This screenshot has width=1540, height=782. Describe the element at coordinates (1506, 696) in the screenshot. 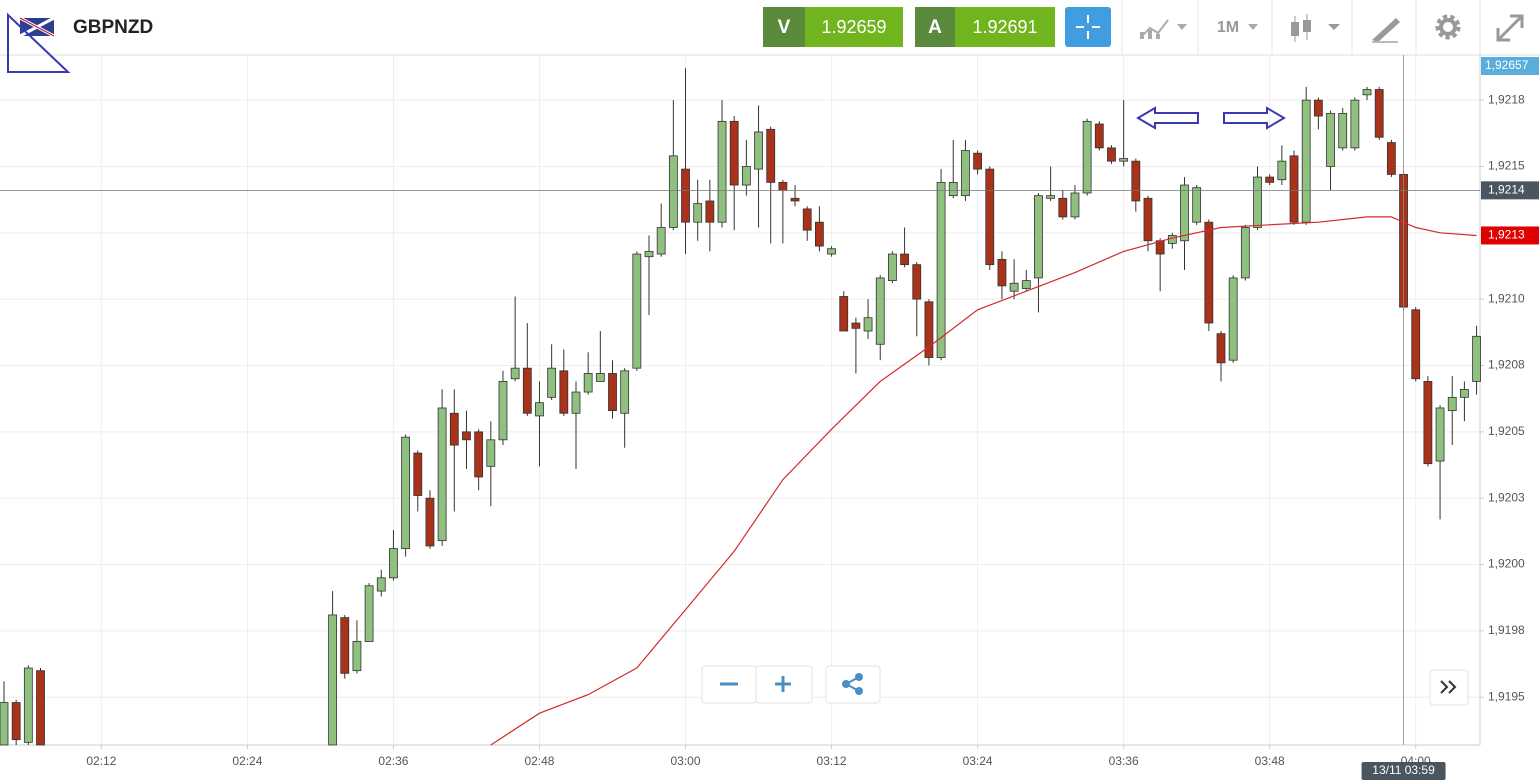

I see `y-tick-label: 1,9195` at that location.